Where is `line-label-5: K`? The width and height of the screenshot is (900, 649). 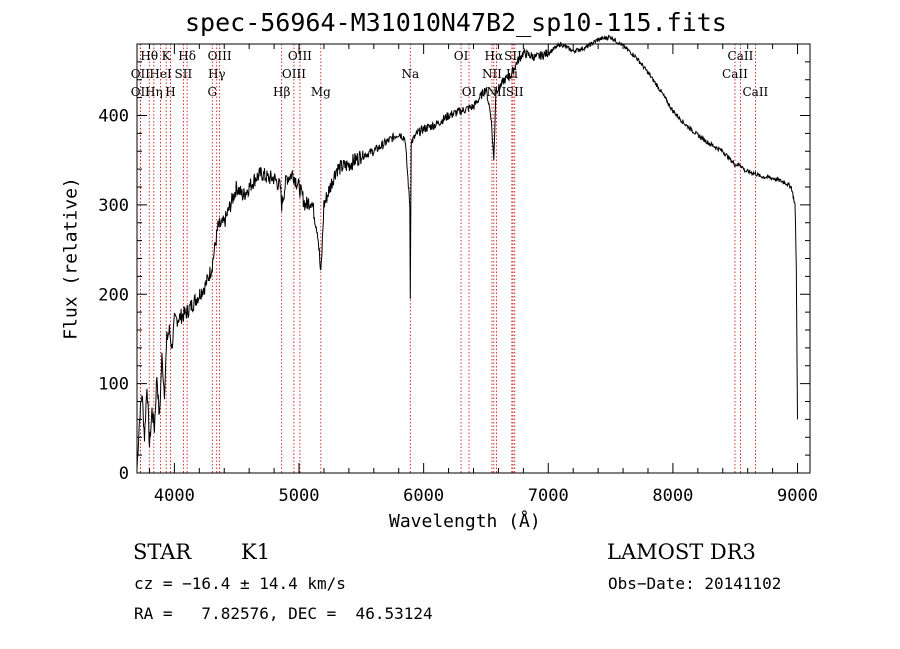 line-label-5: K is located at coordinates (167, 56).